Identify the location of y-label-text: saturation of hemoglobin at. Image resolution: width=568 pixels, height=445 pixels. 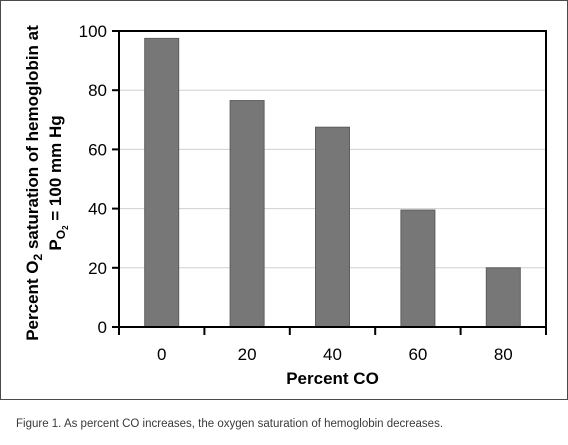
(32, 139).